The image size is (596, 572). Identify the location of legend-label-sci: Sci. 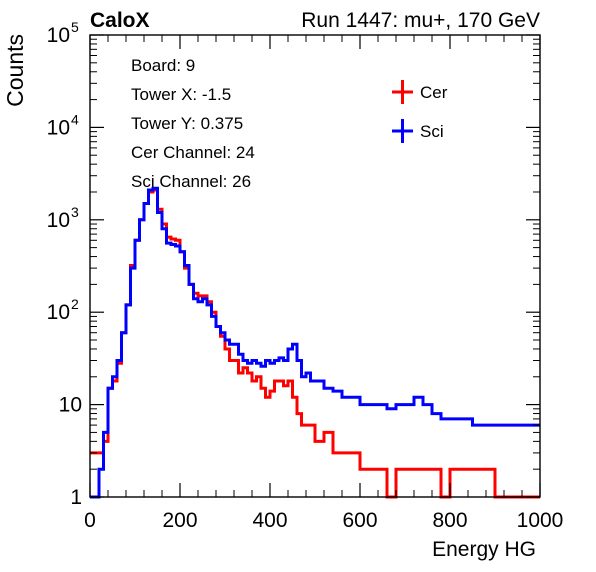
(432, 131).